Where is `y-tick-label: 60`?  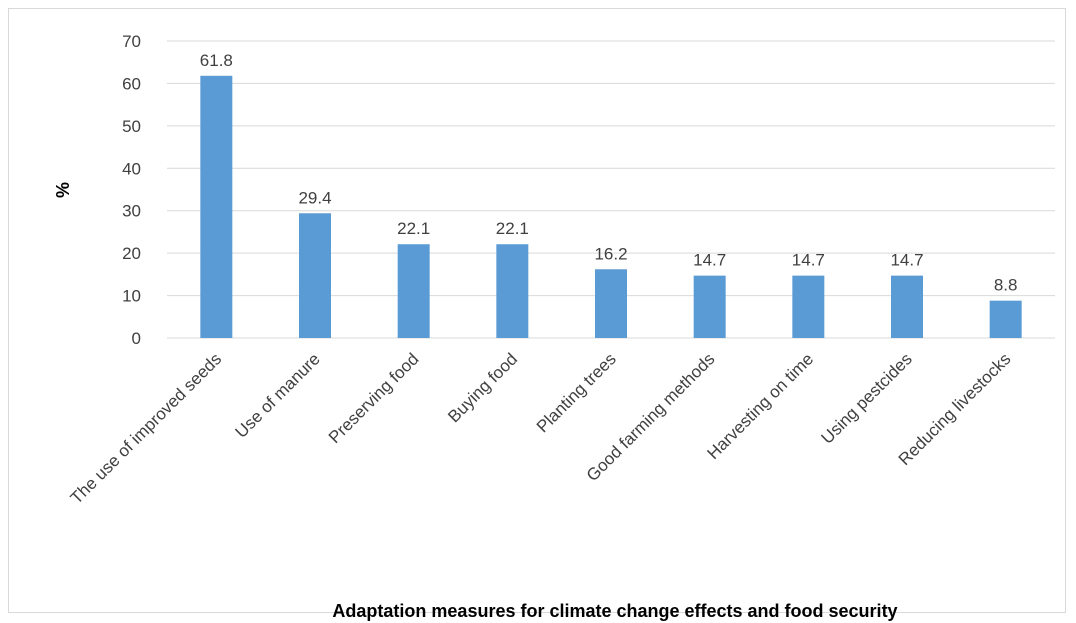 y-tick-label: 60 is located at coordinates (131, 83).